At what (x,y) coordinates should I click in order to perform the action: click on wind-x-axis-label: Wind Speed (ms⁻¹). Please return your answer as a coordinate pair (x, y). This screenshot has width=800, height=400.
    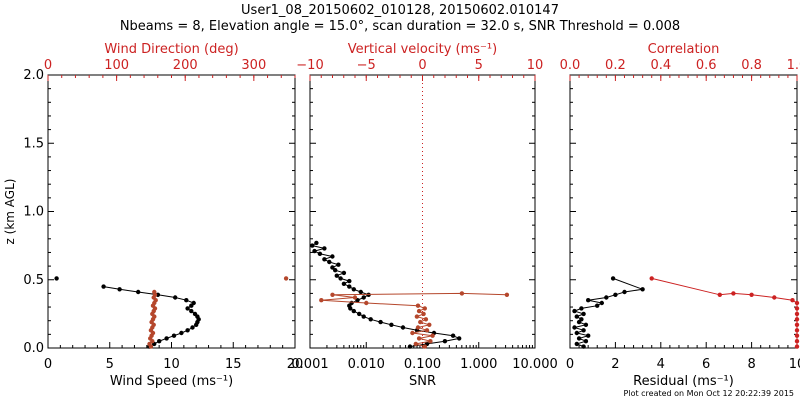
    Looking at the image, I should click on (171, 381).